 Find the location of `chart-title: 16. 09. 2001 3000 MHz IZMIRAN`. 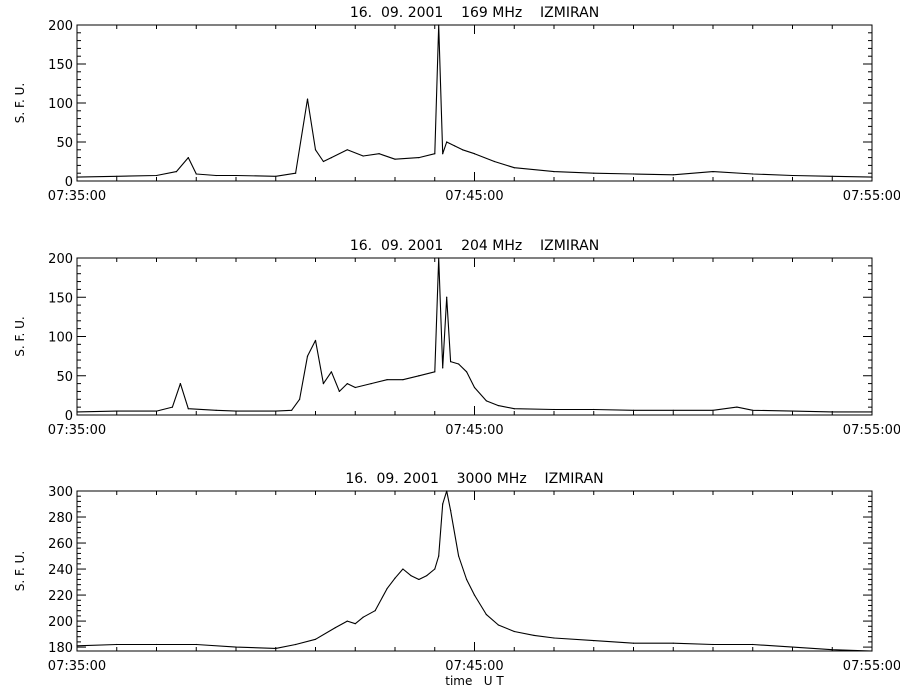

chart-title: 16. 09. 2001 3000 MHz IZMIRAN is located at coordinates (474, 479).